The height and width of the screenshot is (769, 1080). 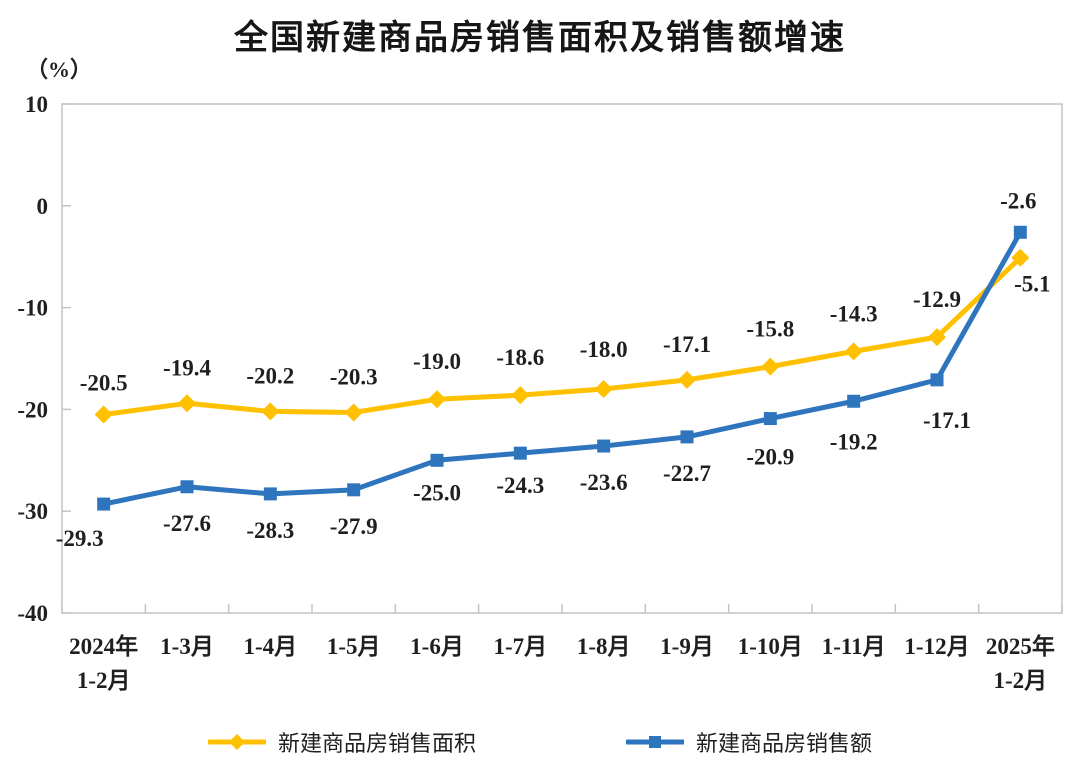 I want to click on data-label: -25.0, so click(x=437, y=492).